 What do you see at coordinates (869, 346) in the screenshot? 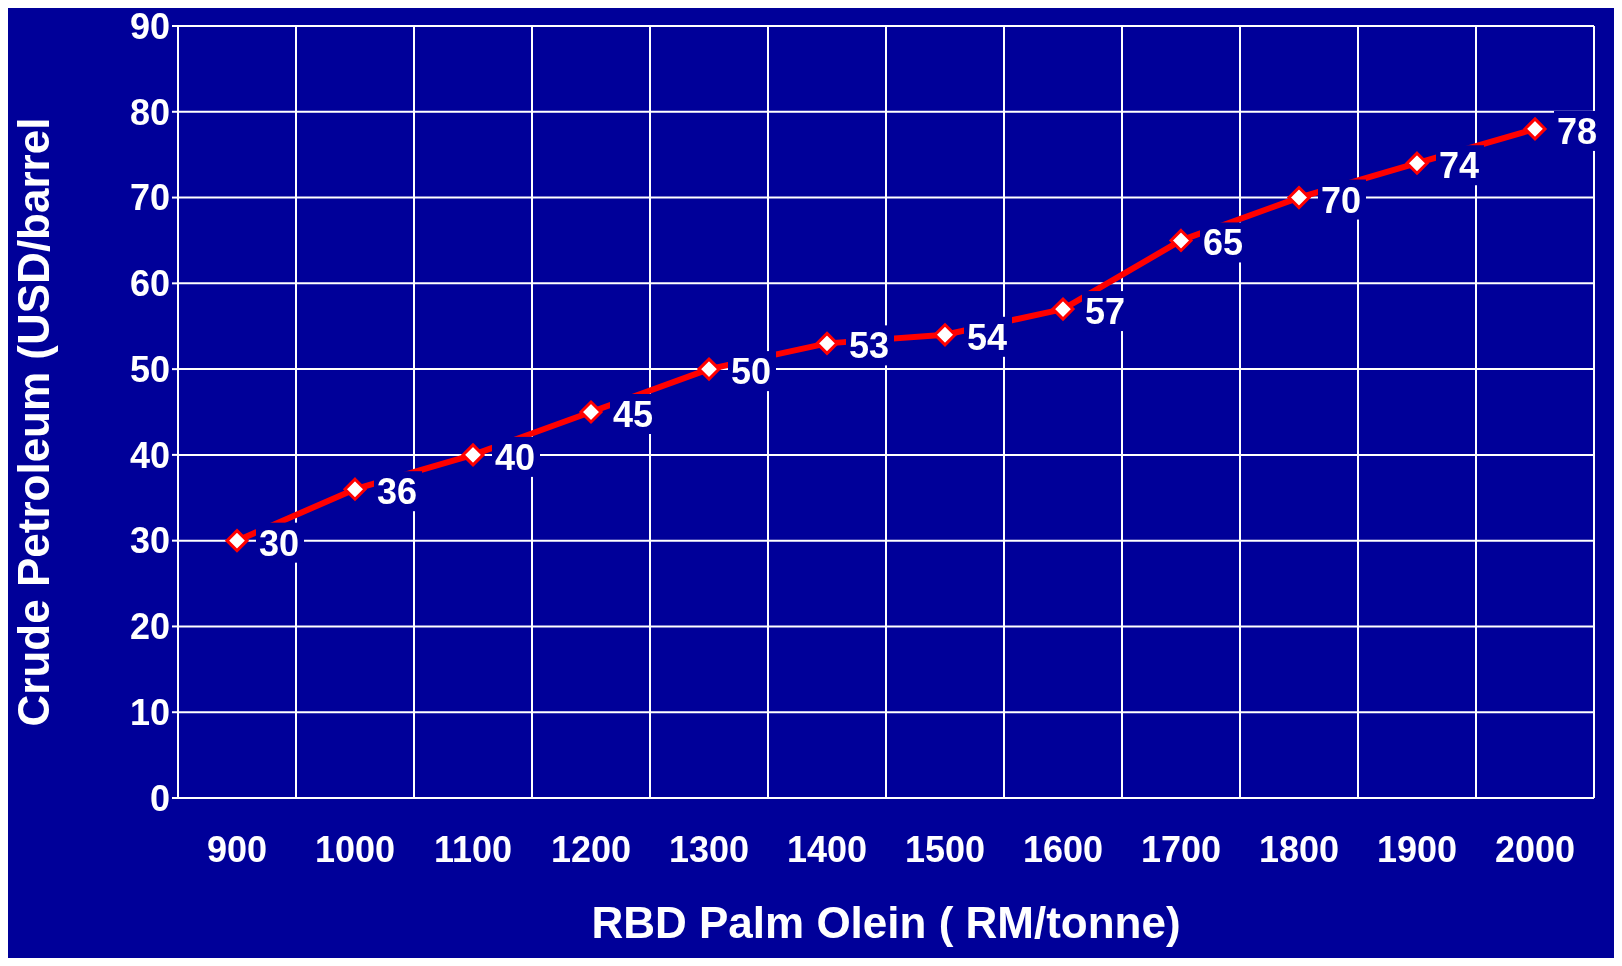
I see `data-label: 53` at bounding box center [869, 346].